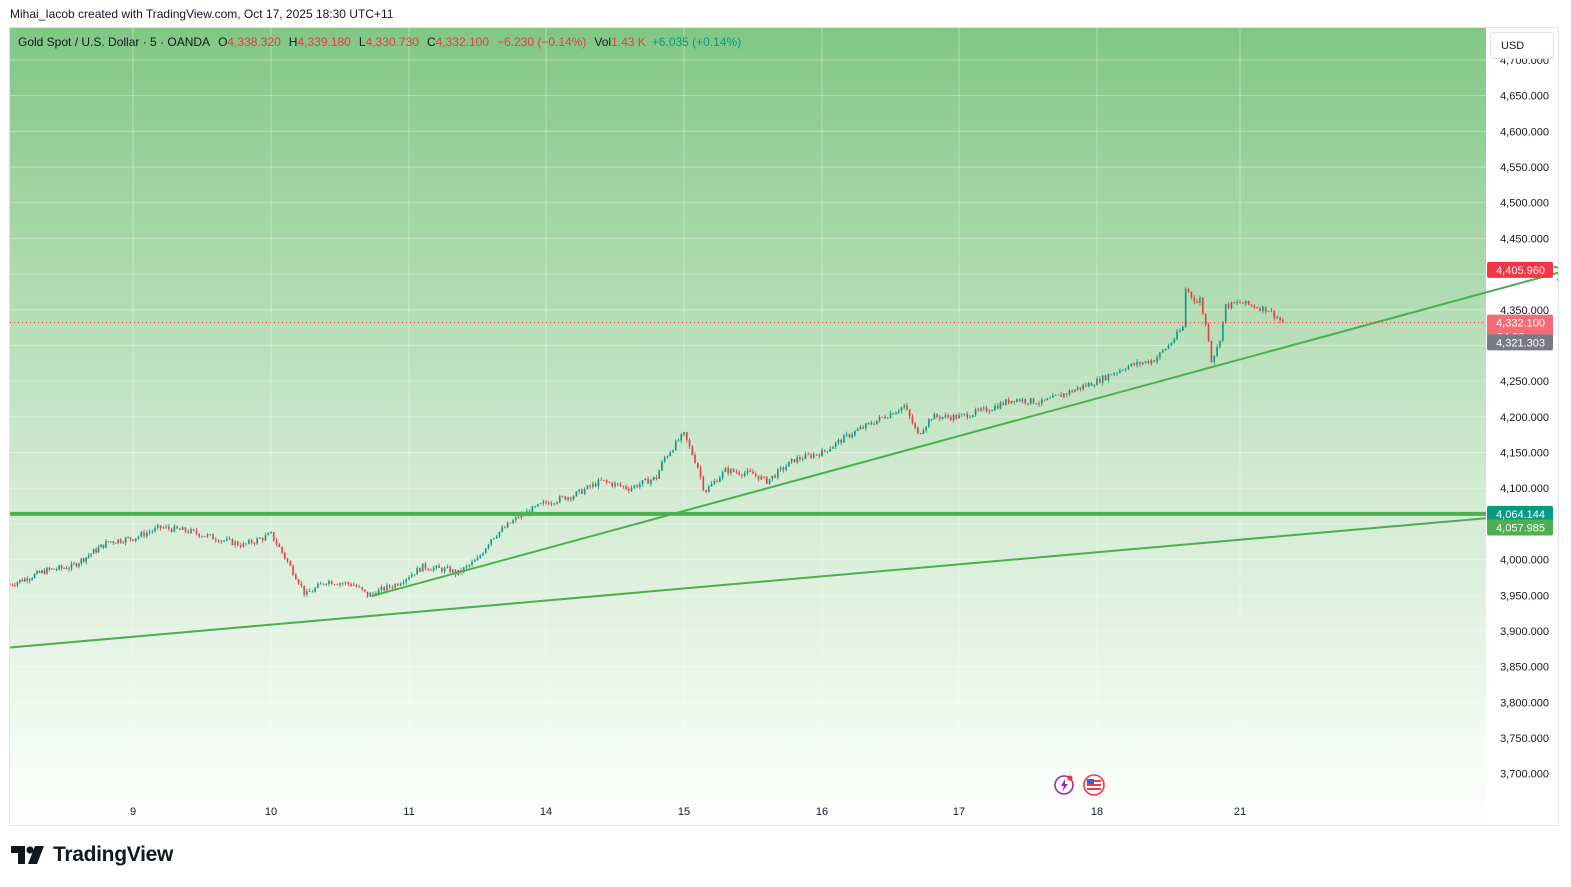 The height and width of the screenshot is (887, 1571). Describe the element at coordinates (92, 855) in the screenshot. I see `tradingview-brand: TradingView` at that location.